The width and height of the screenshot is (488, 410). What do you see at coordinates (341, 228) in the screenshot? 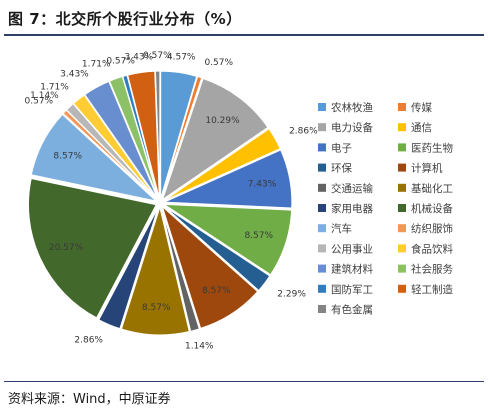
I see `legend-label-series-12: 汽车` at bounding box center [341, 228].